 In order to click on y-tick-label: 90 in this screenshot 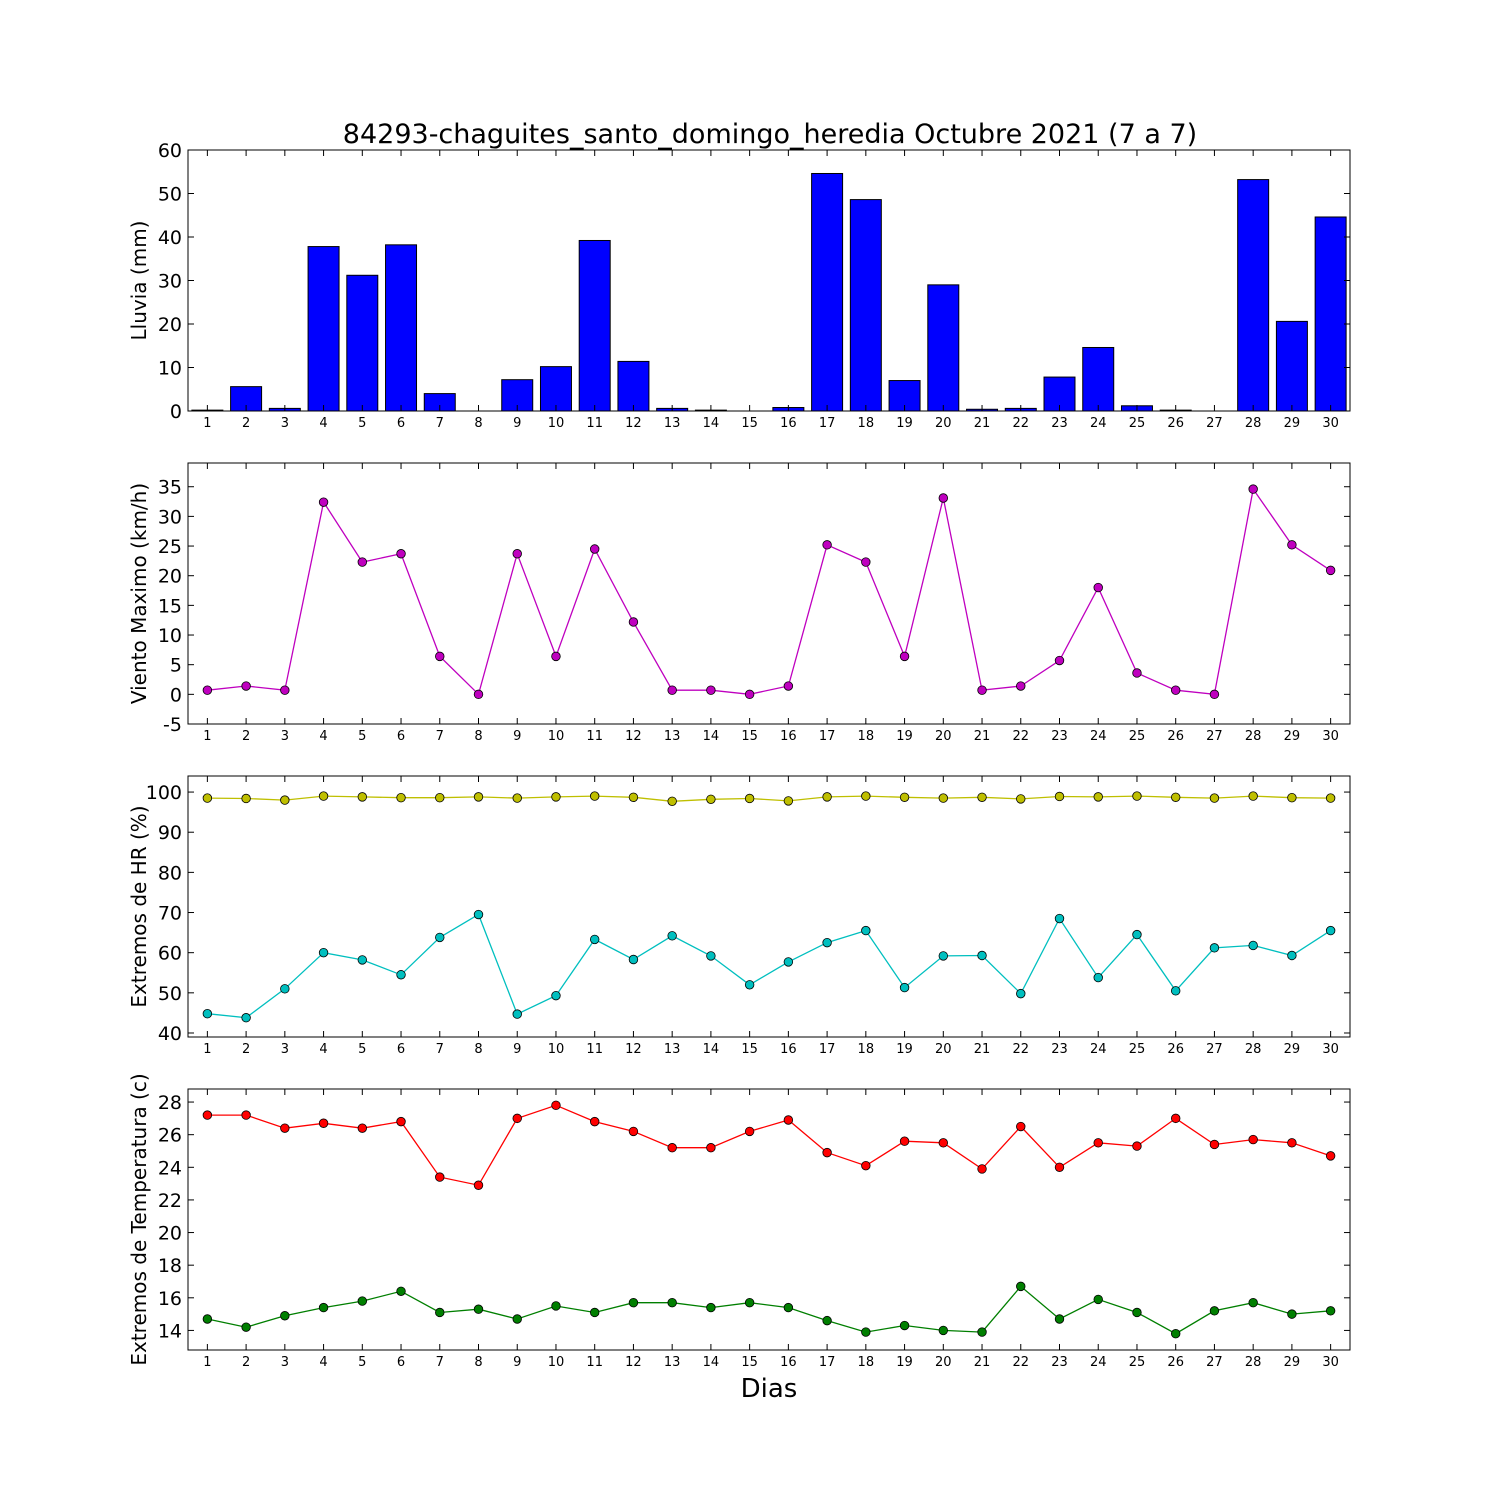, I will do `click(170, 833)`.